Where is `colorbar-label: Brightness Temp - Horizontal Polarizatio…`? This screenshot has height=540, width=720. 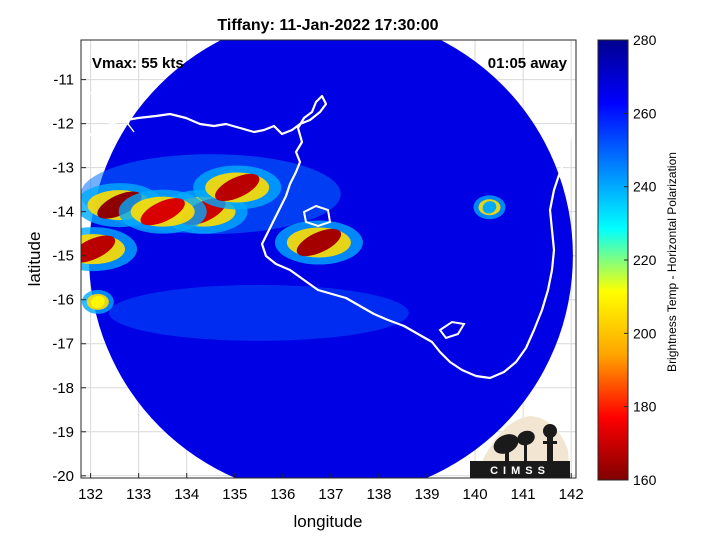
colorbar-label: Brightness Temp - Horizontal Polarizatio… is located at coordinates (672, 262).